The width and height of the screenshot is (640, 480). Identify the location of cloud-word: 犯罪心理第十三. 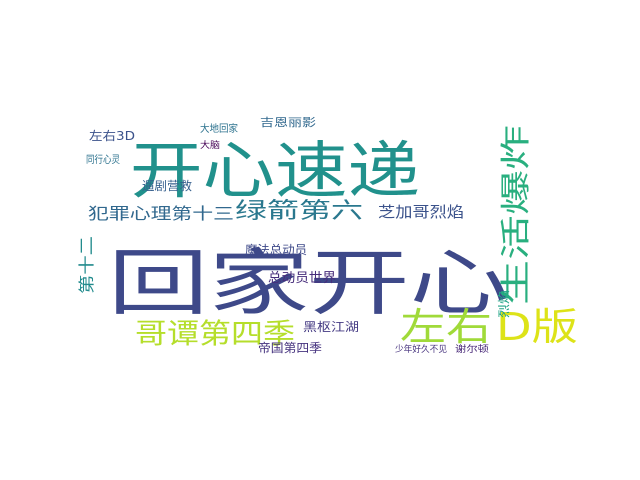
(161, 213).